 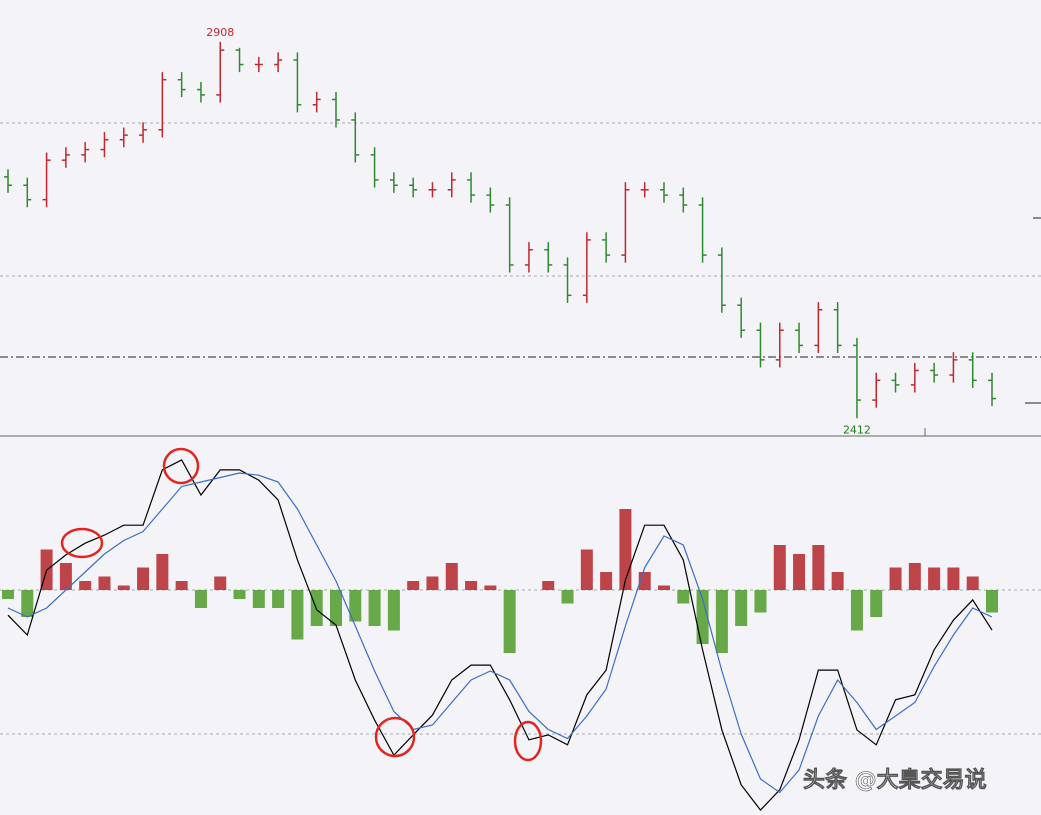 What do you see at coordinates (895, 780) in the screenshot?
I see `watermark: 头条 @大臬交易说` at bounding box center [895, 780].